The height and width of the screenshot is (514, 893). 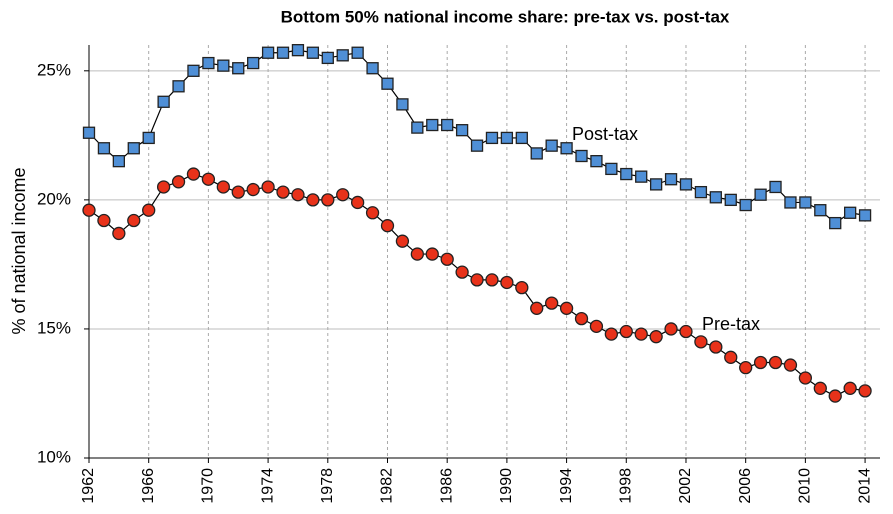 What do you see at coordinates (54, 198) in the screenshot?
I see `y-tick-label: 20%` at bounding box center [54, 198].